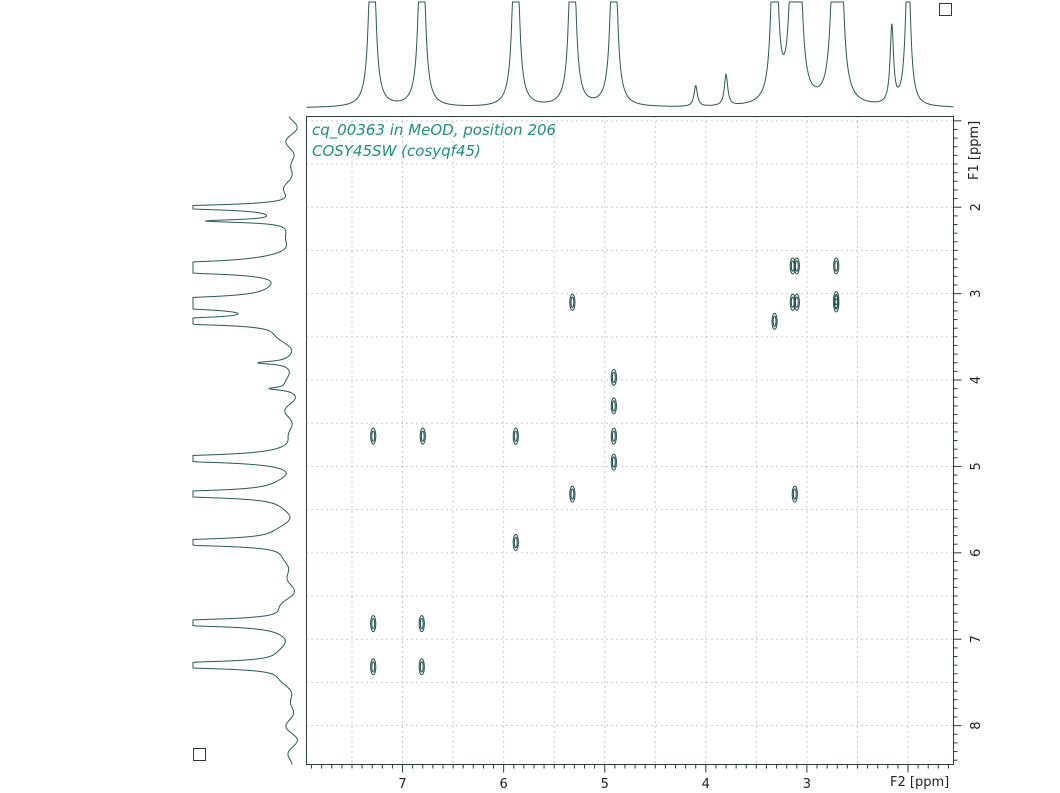 Image resolution: width=1060 pixels, height=793 pixels. What do you see at coordinates (919, 782) in the screenshot?
I see `x-axis-label: F2 [ppm]` at bounding box center [919, 782].